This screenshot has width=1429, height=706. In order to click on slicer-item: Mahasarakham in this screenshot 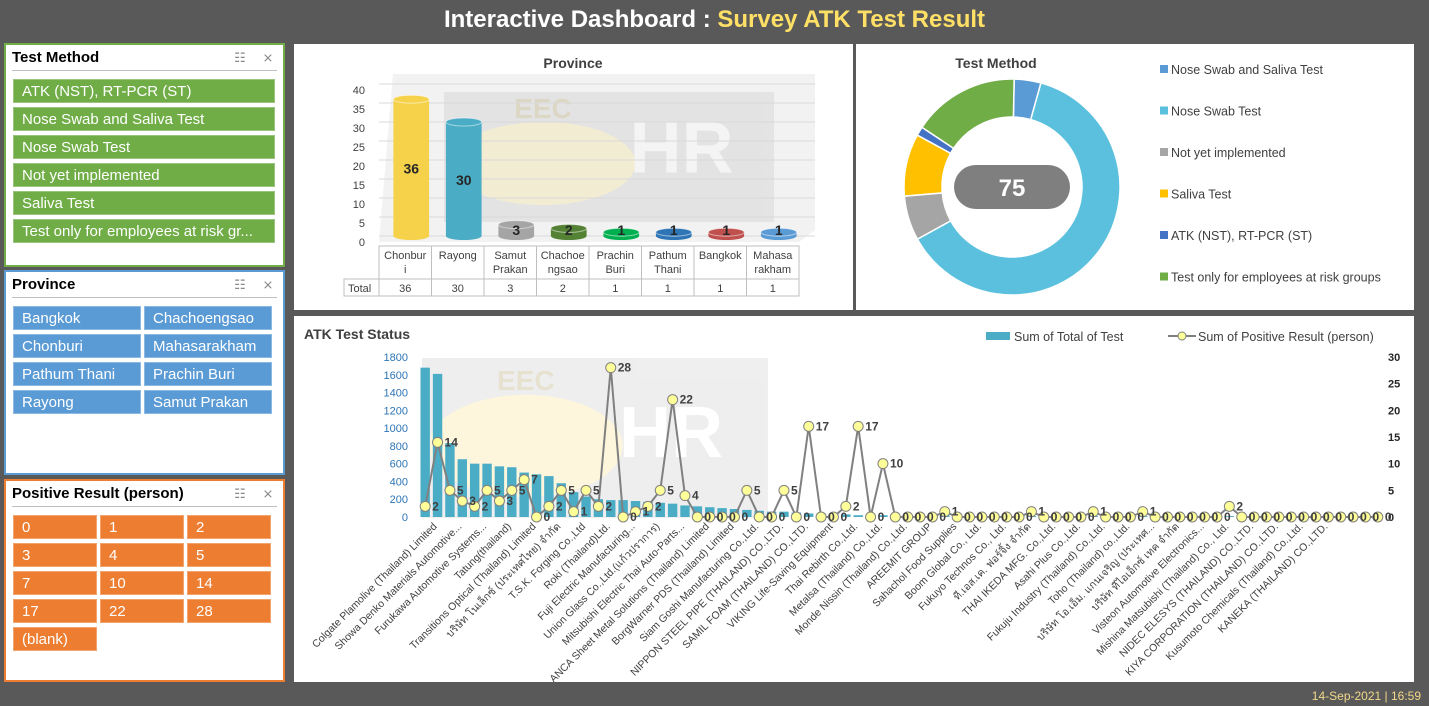, I will do `click(208, 346)`.